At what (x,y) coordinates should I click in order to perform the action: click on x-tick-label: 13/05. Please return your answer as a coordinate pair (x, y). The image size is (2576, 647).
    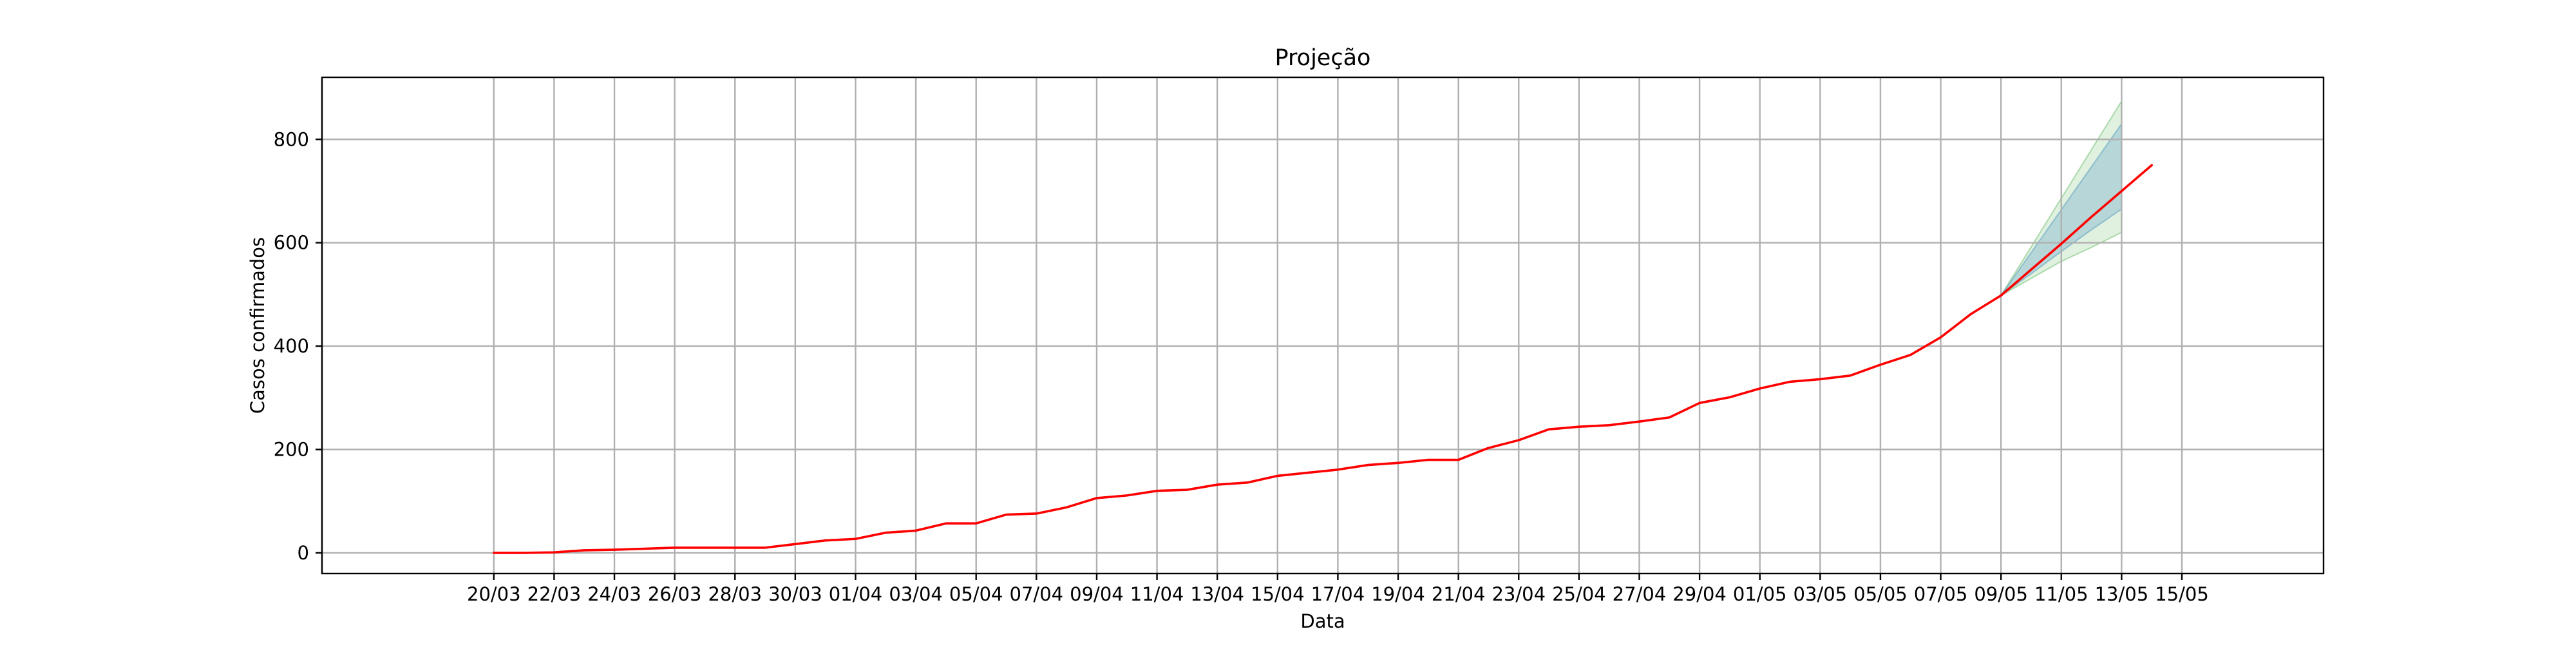
    Looking at the image, I should click on (2122, 594).